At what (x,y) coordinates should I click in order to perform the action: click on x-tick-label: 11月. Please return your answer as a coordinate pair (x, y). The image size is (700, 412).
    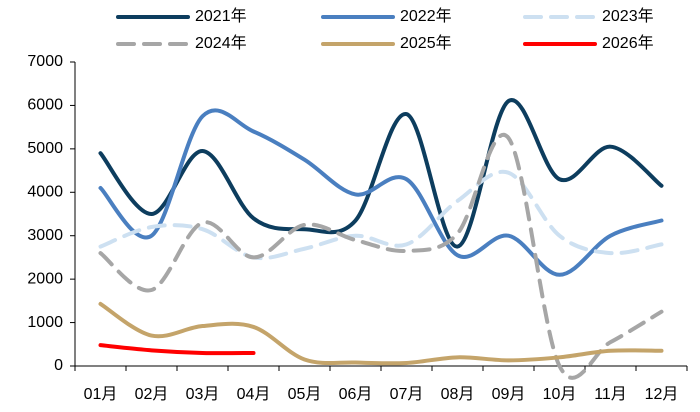
    Looking at the image, I should click on (610, 394).